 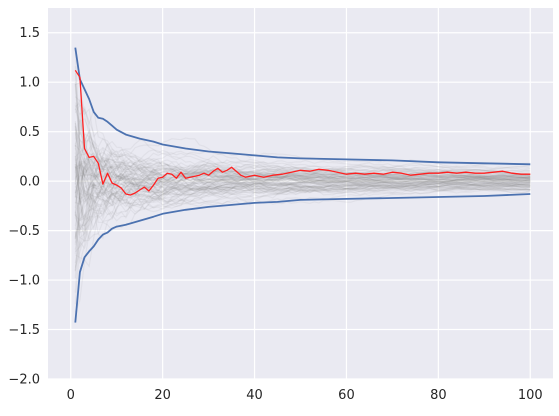 What do you see at coordinates (24, 380) in the screenshot?
I see `y-tick-label-0: −2.0` at bounding box center [24, 380].